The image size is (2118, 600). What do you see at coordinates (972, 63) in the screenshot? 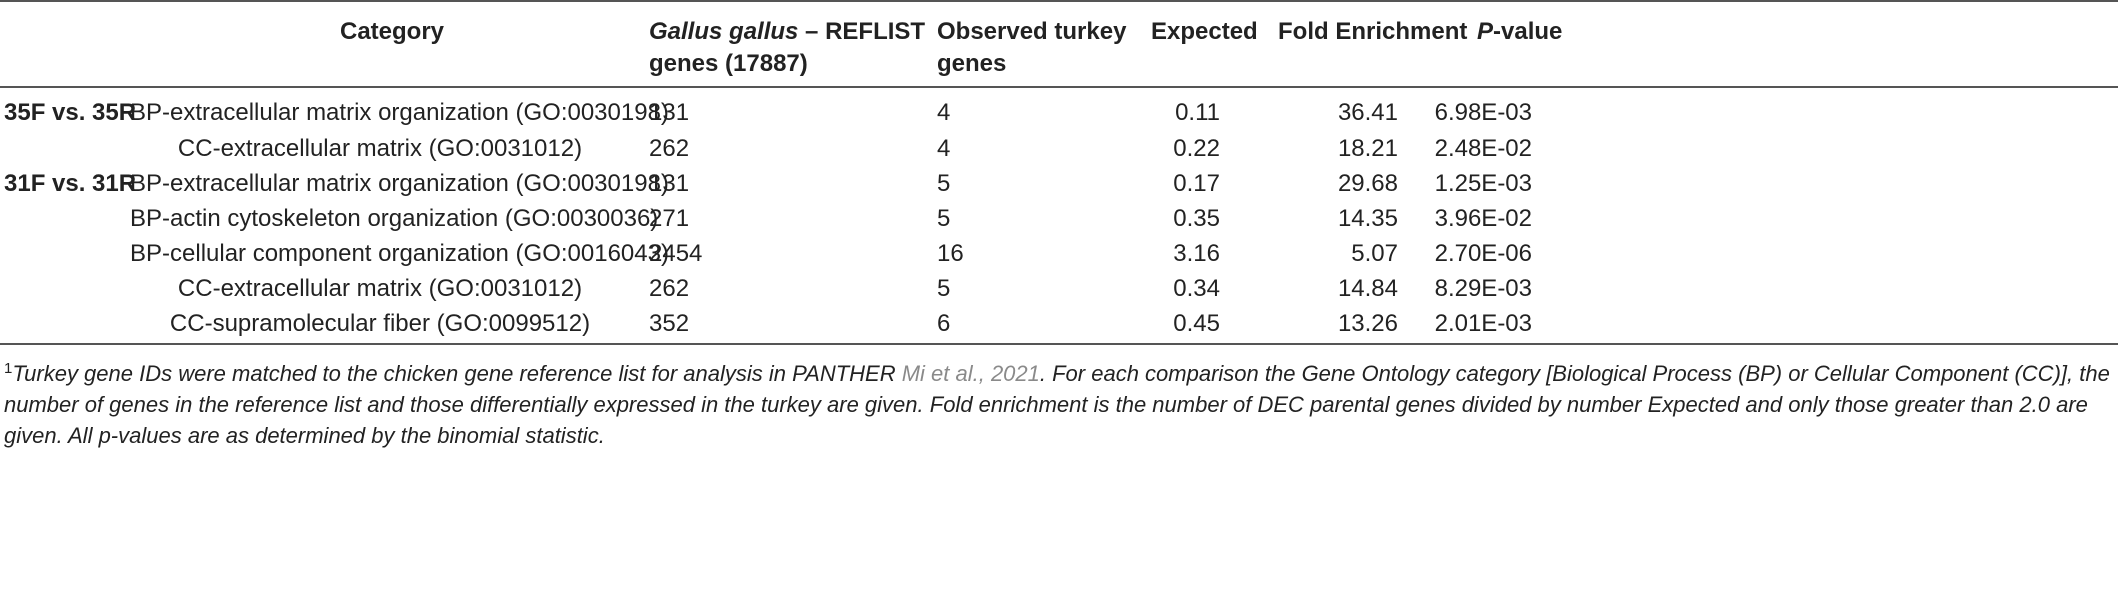
I see `header-observed-line2: genes` at bounding box center [972, 63].